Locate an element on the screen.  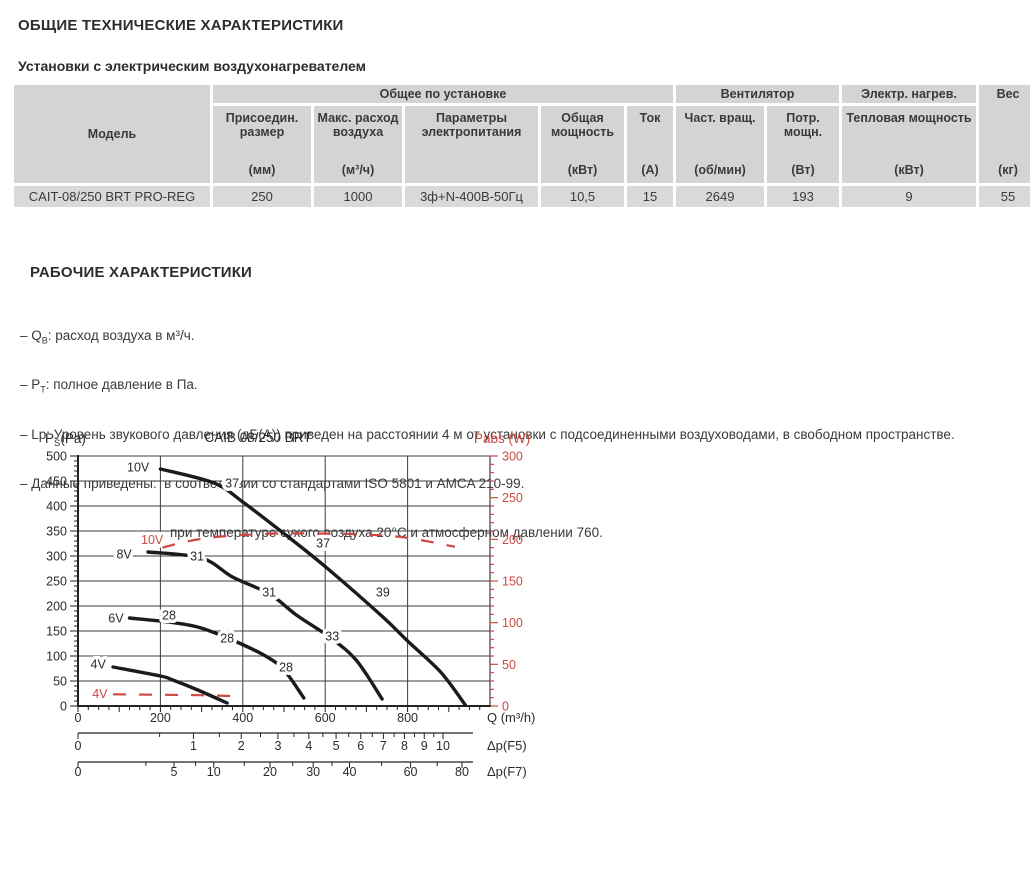
curve-label-39: 39 is located at coordinates (383, 593).